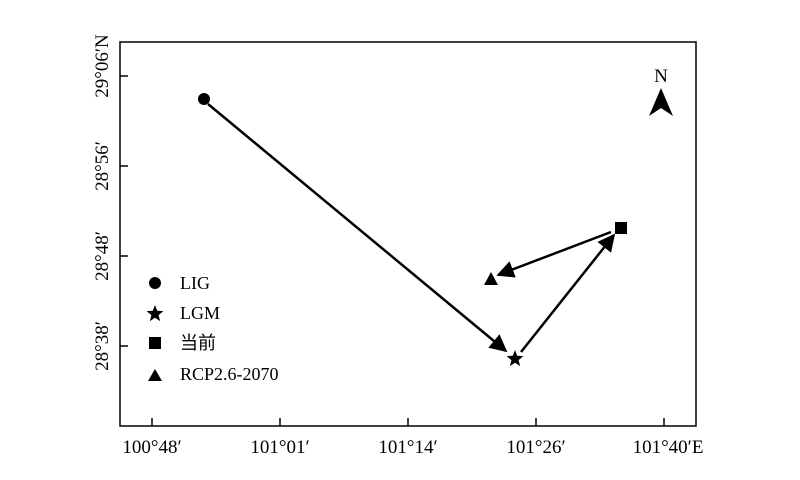 Image resolution: width=800 pixels, height=480 pixels. I want to click on arrow-current-to-rcp, so click(554, 254).